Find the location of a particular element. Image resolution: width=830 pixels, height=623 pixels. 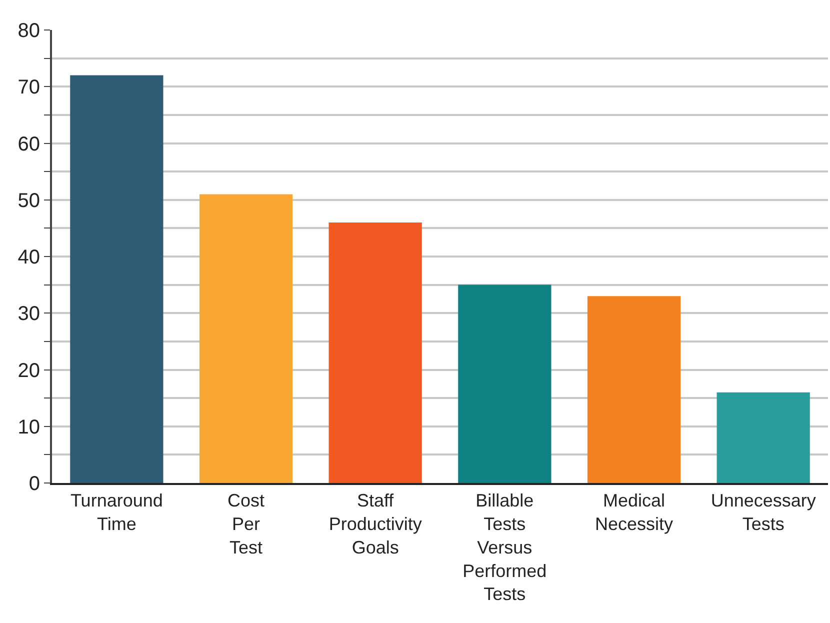

x-tick-label: Unnecessary Tests is located at coordinates (763, 512).